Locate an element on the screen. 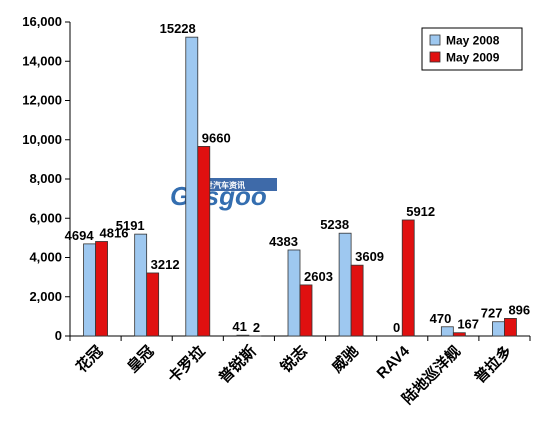 This screenshot has height=444, width=550. data-label-may-2008: 4383 is located at coordinates (283, 241).